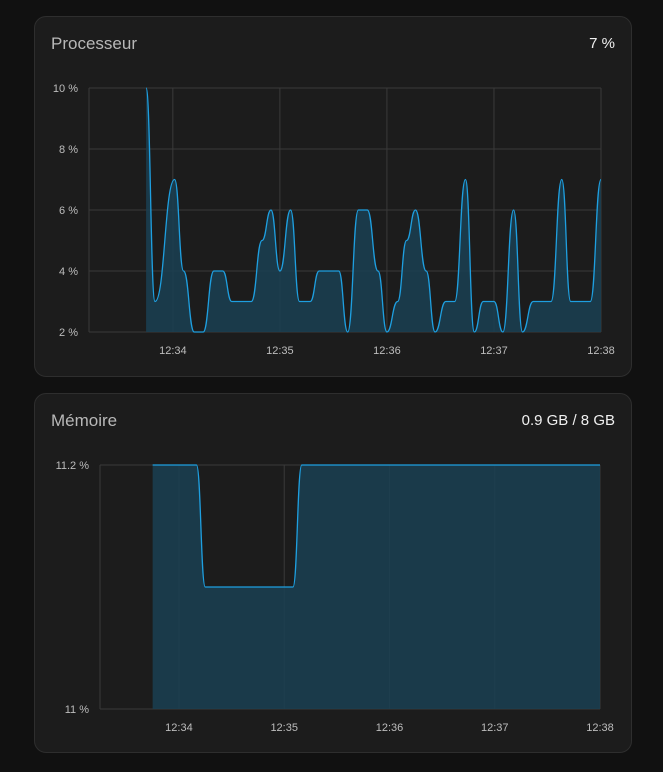 This screenshot has height=772, width=663. I want to click on y-tick-label: 11 %, so click(77, 710).